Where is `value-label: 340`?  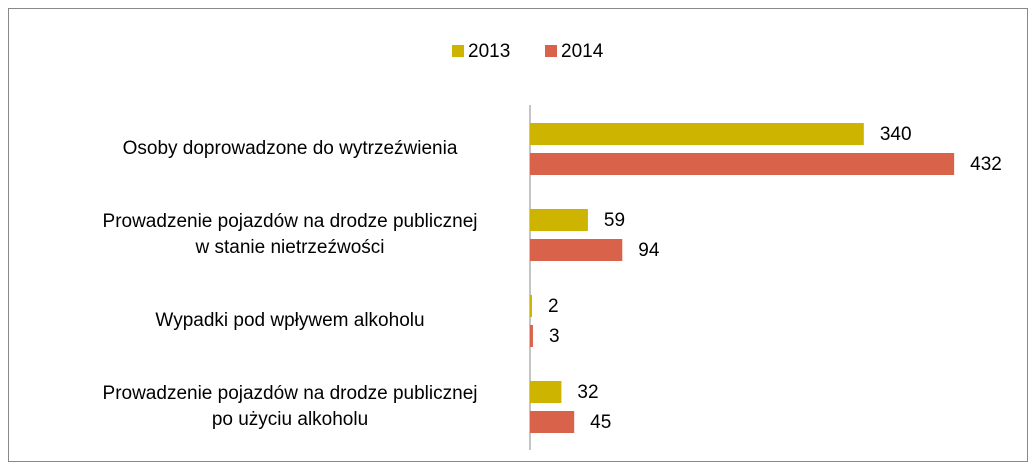 value-label: 340 is located at coordinates (896, 134).